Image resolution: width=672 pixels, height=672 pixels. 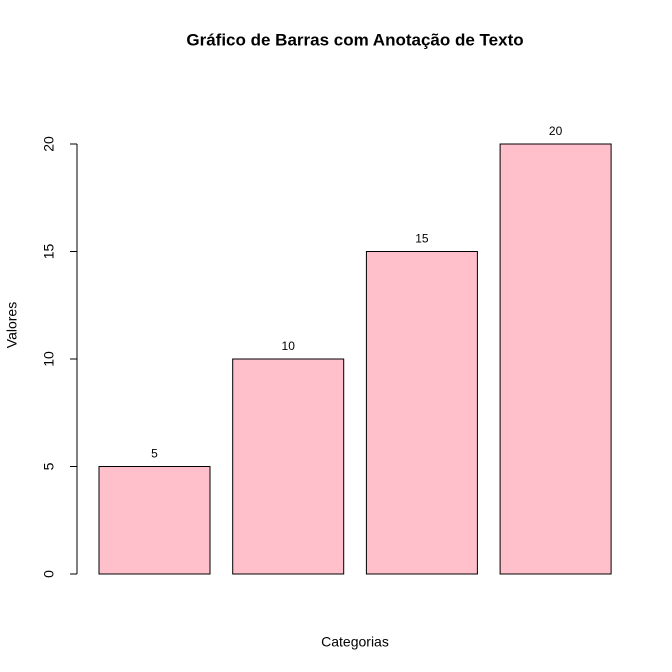 I want to click on chart-title: Gráfico de Barras com Anotação de Texto, so click(x=354, y=39).